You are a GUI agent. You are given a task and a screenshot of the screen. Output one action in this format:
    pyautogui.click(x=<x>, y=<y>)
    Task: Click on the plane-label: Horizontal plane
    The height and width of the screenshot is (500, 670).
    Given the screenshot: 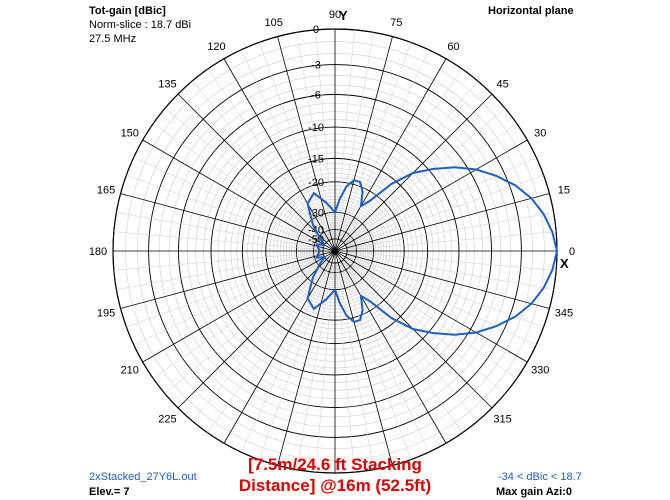 What is the action you would take?
    pyautogui.click(x=531, y=11)
    